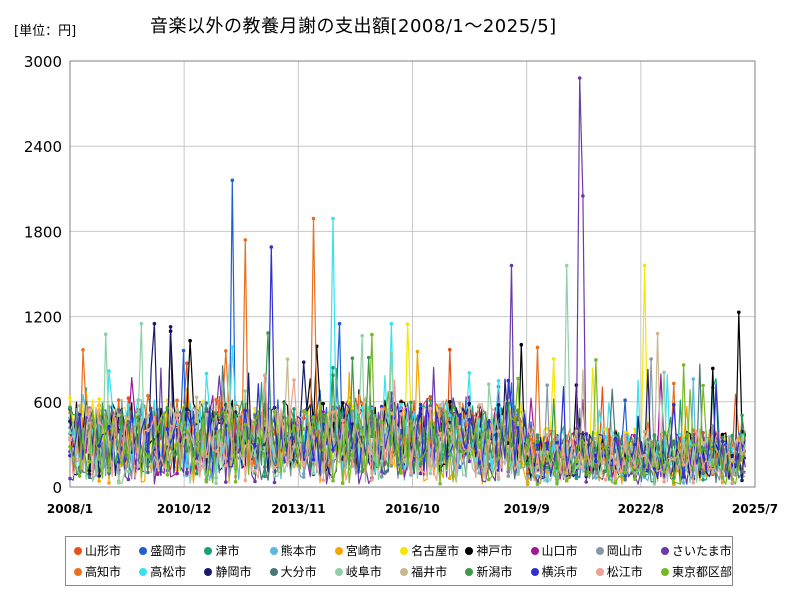 The image size is (800, 600). What do you see at coordinates (432, 550) in the screenshot?
I see `legend-item: 名古屋市` at bounding box center [432, 550].